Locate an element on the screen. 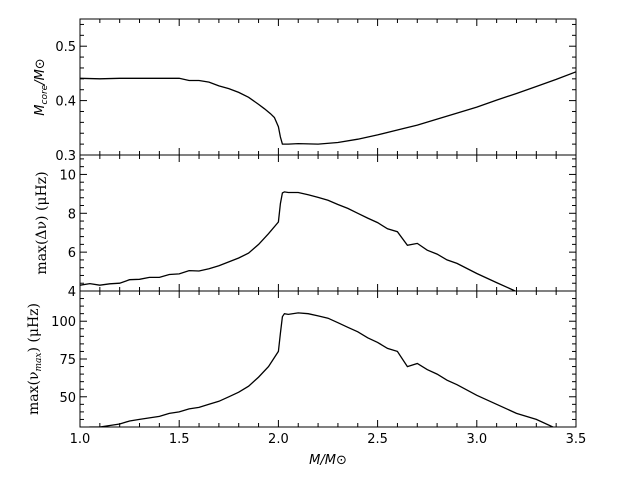 Image resolution: width=640 pixels, height=480 pixels. bottom-panel-x-tick-label: 2.0 is located at coordinates (278, 439).